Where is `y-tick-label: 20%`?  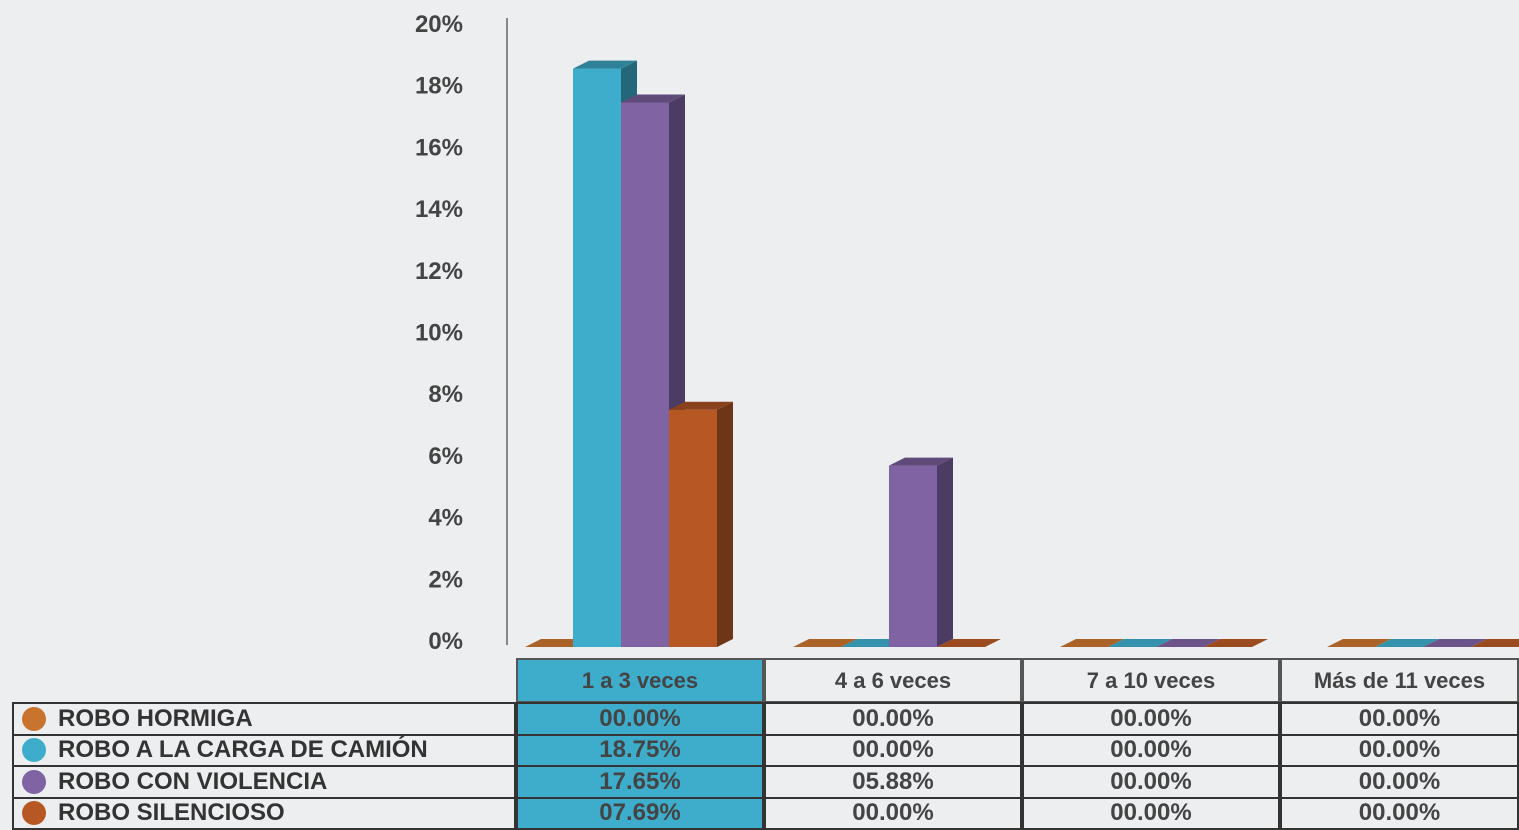
y-tick-label: 20% is located at coordinates (439, 24).